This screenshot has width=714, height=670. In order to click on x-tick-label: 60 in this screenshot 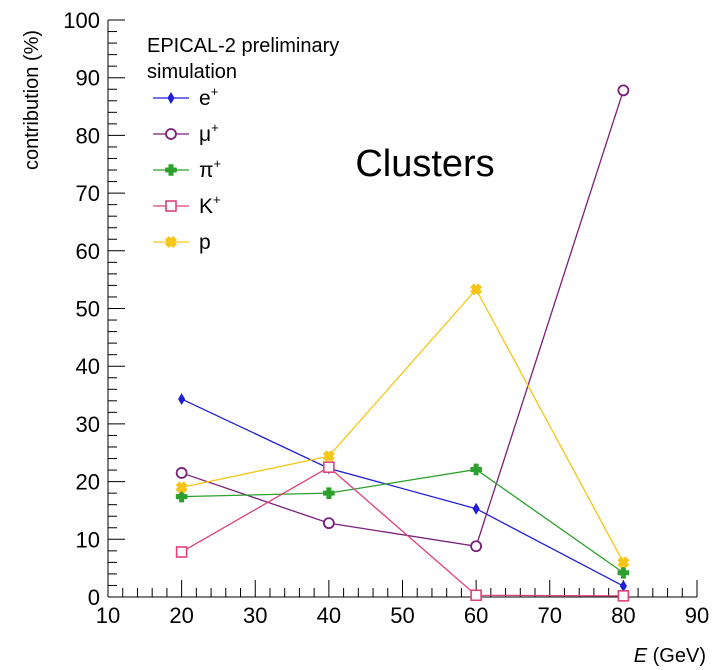, I will do `click(476, 615)`.